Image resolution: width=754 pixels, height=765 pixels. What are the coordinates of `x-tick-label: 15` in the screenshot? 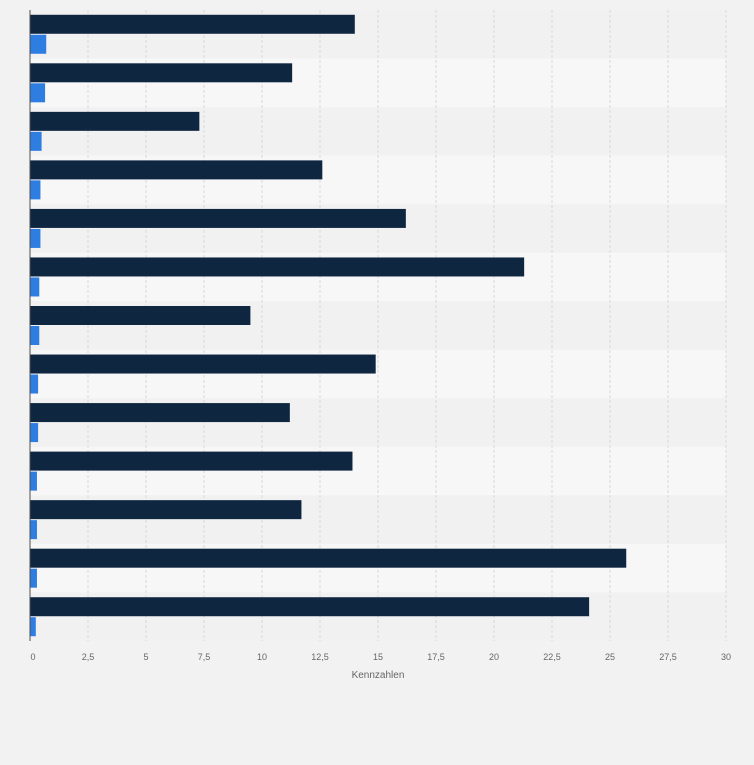 It's located at (378, 657).